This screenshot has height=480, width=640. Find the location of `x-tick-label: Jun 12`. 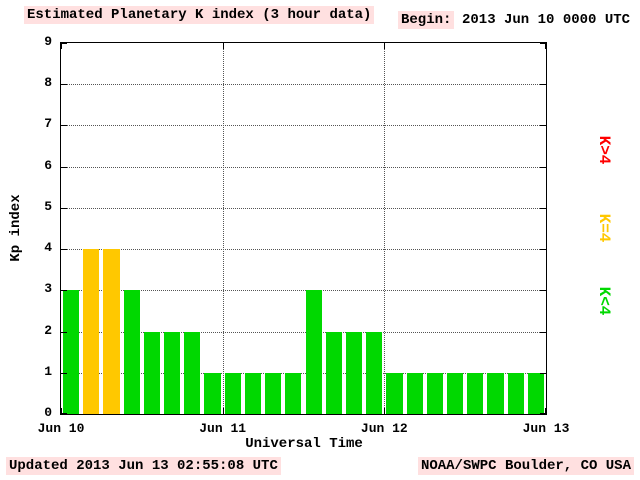

x-tick-label: Jun 12 is located at coordinates (384, 428).